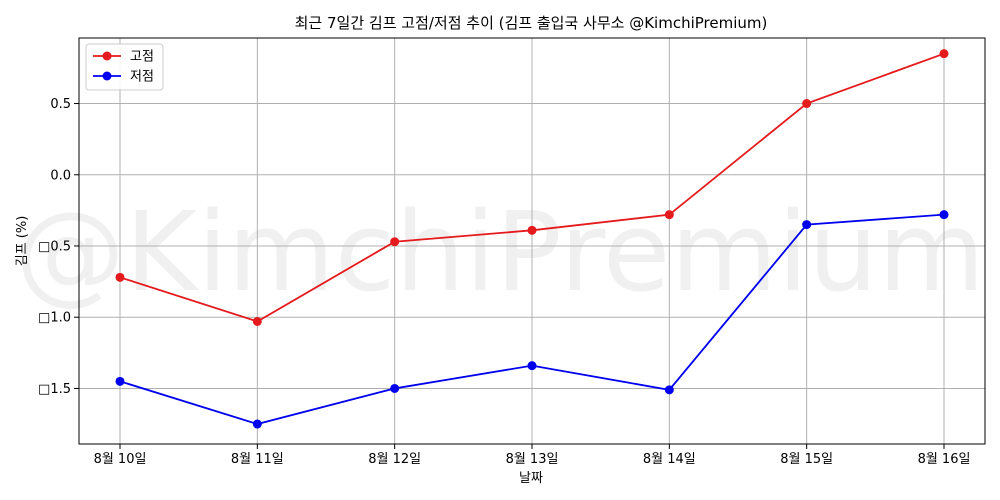  What do you see at coordinates (532, 459) in the screenshot?
I see `x-tick-label: 8월 13일` at bounding box center [532, 459].